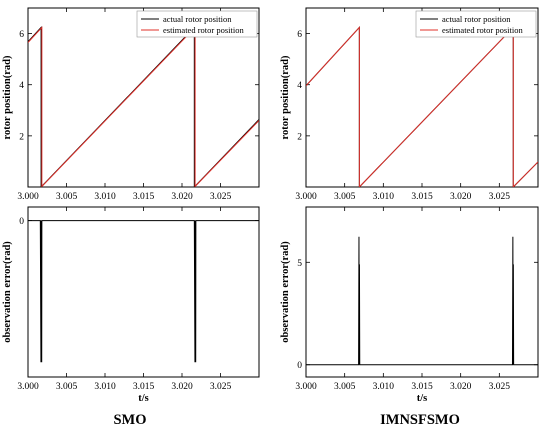 Image resolution: width=550 pixels, height=434 pixels. I want to click on caption-right: IMNSFSMO, so click(420, 420).